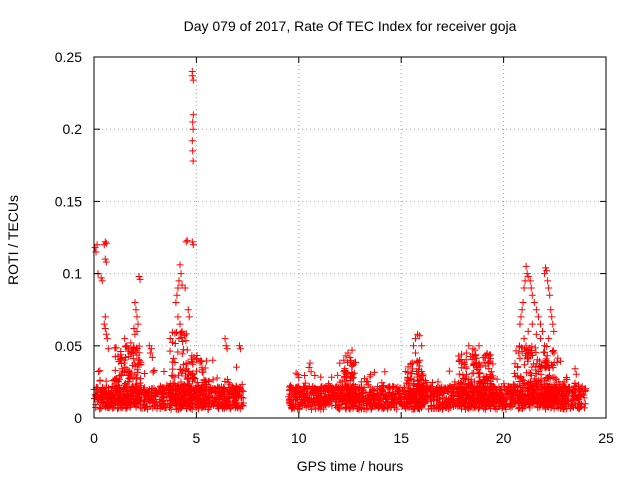  Describe the element at coordinates (73, 129) in the screenshot. I see `y-tick-label: 0.2` at that location.